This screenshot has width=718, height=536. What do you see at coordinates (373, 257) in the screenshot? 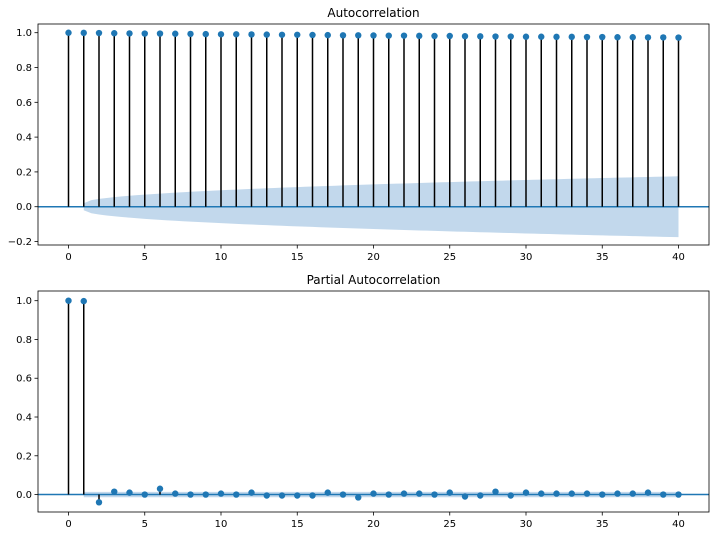
I see `x-tick-label: 20` at bounding box center [373, 257].